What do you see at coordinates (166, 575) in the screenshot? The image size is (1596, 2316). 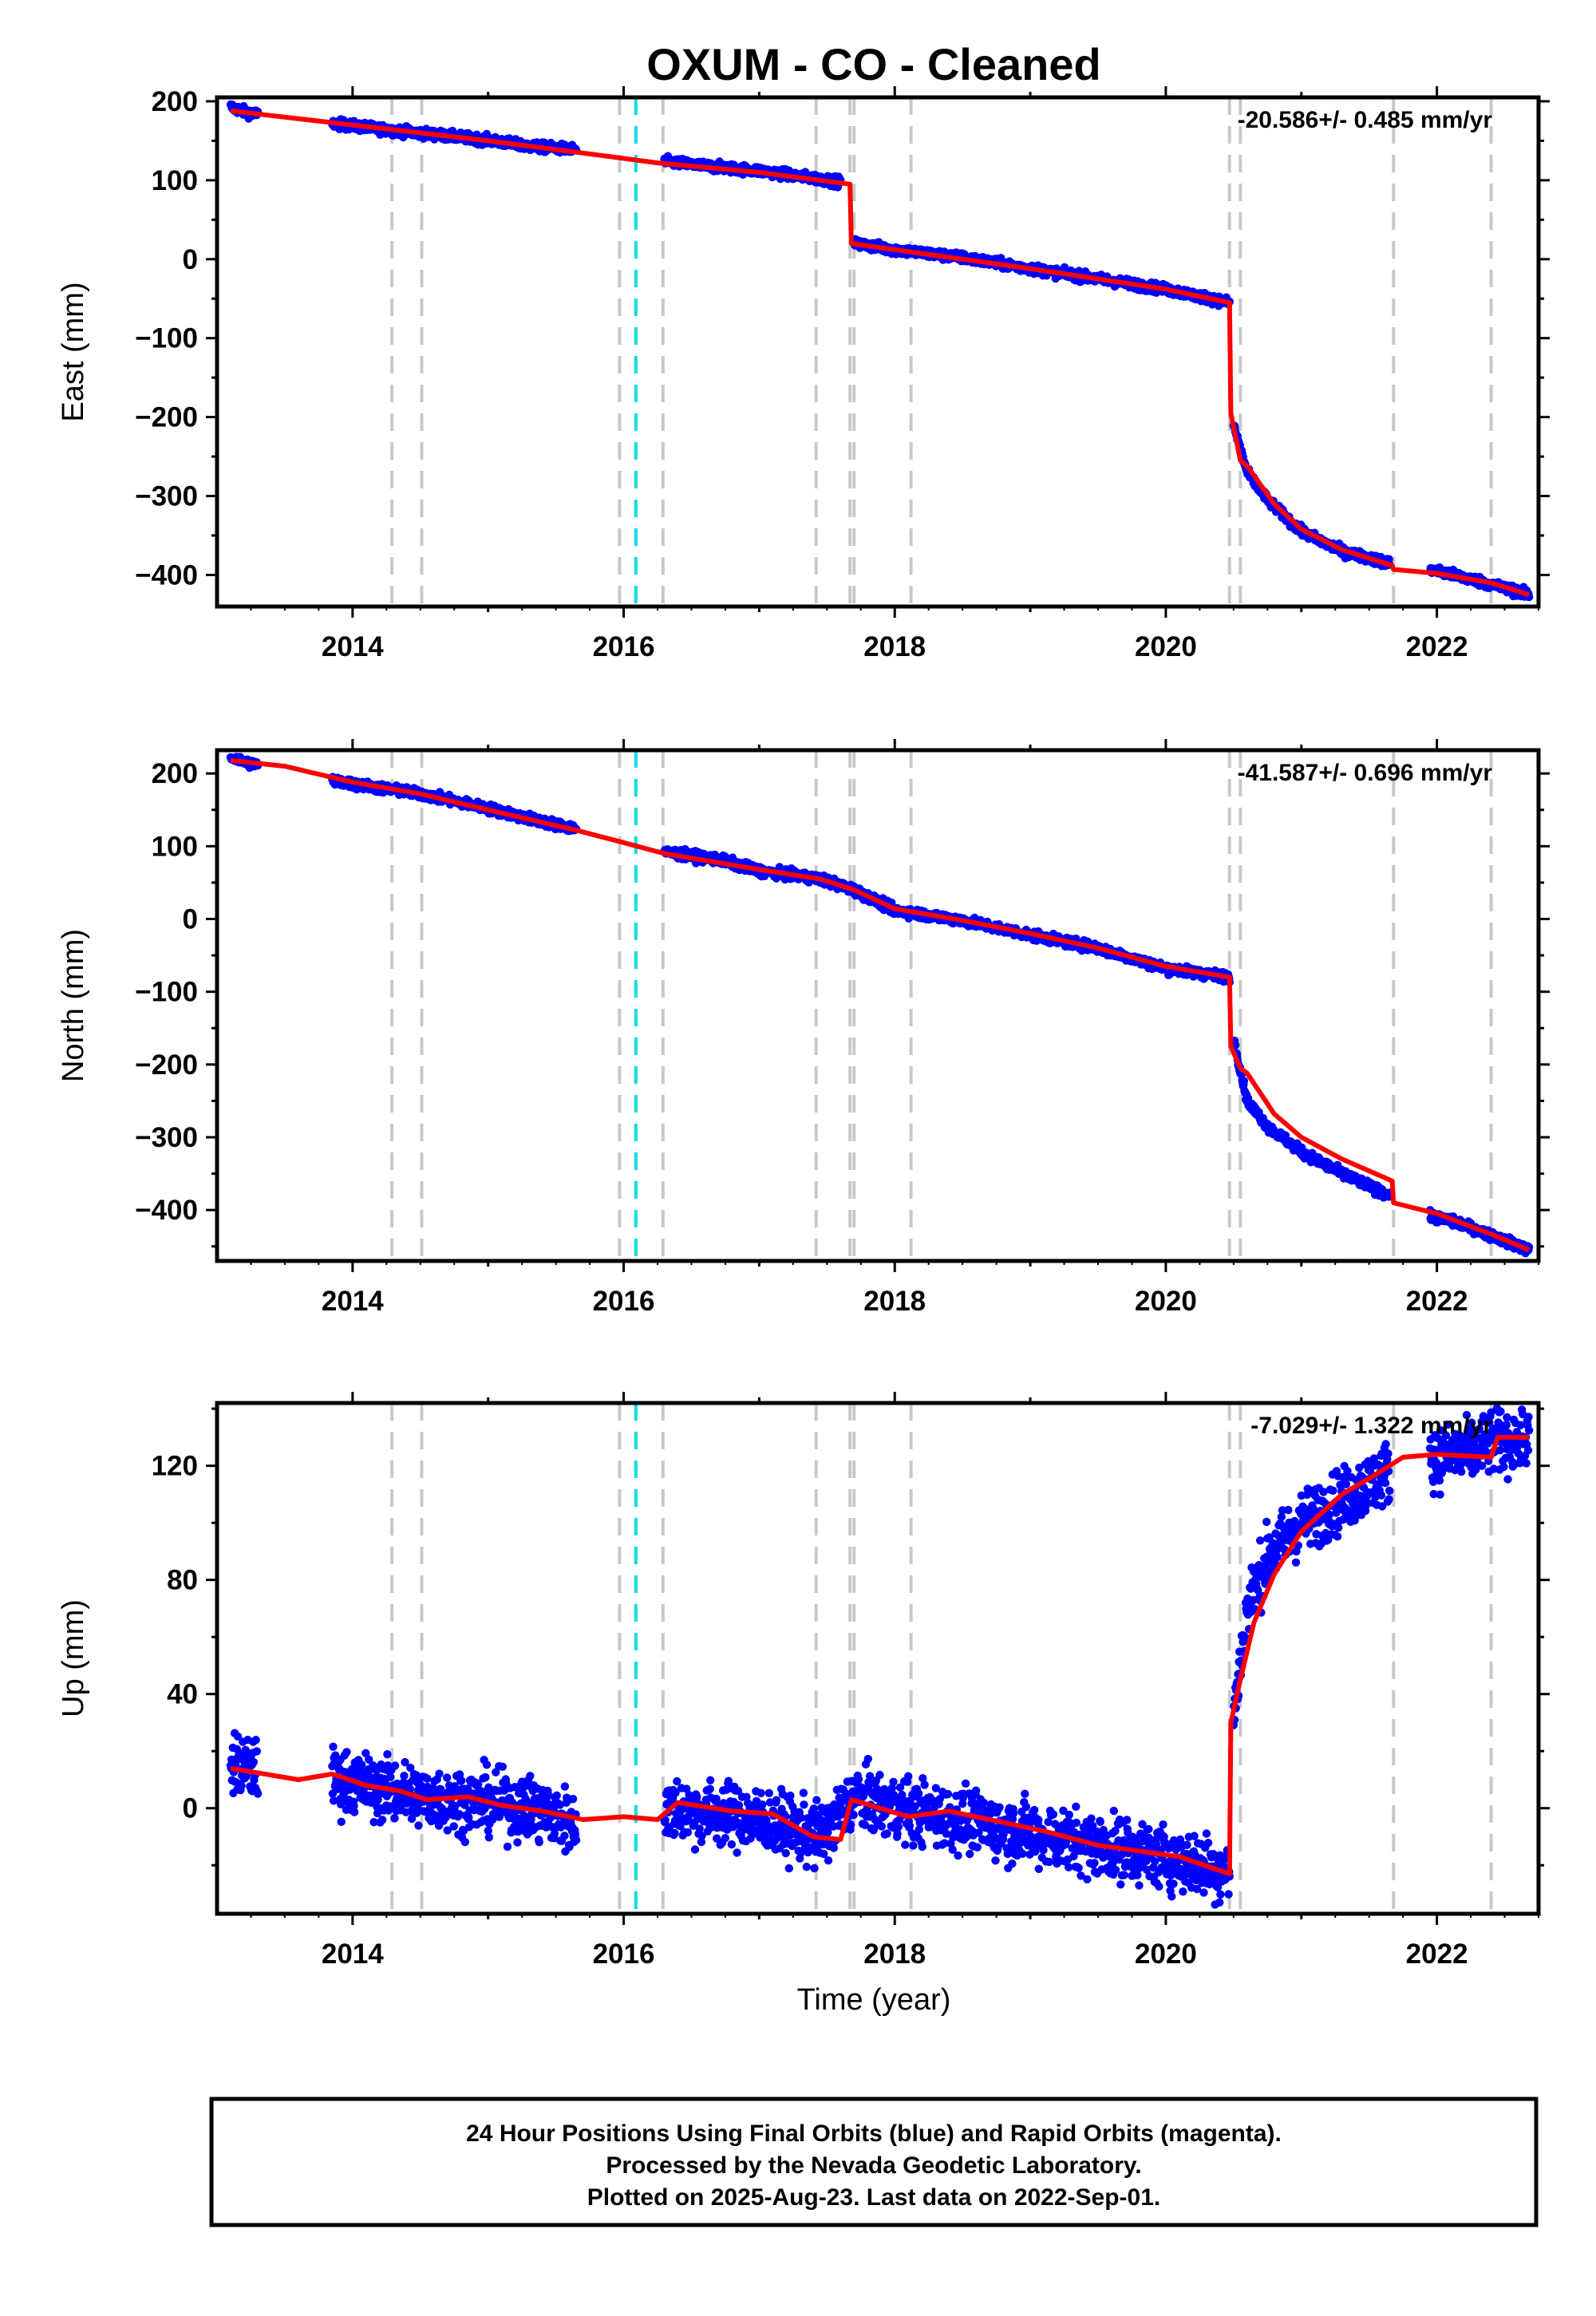 I see `y-tick-label: −400` at bounding box center [166, 575].